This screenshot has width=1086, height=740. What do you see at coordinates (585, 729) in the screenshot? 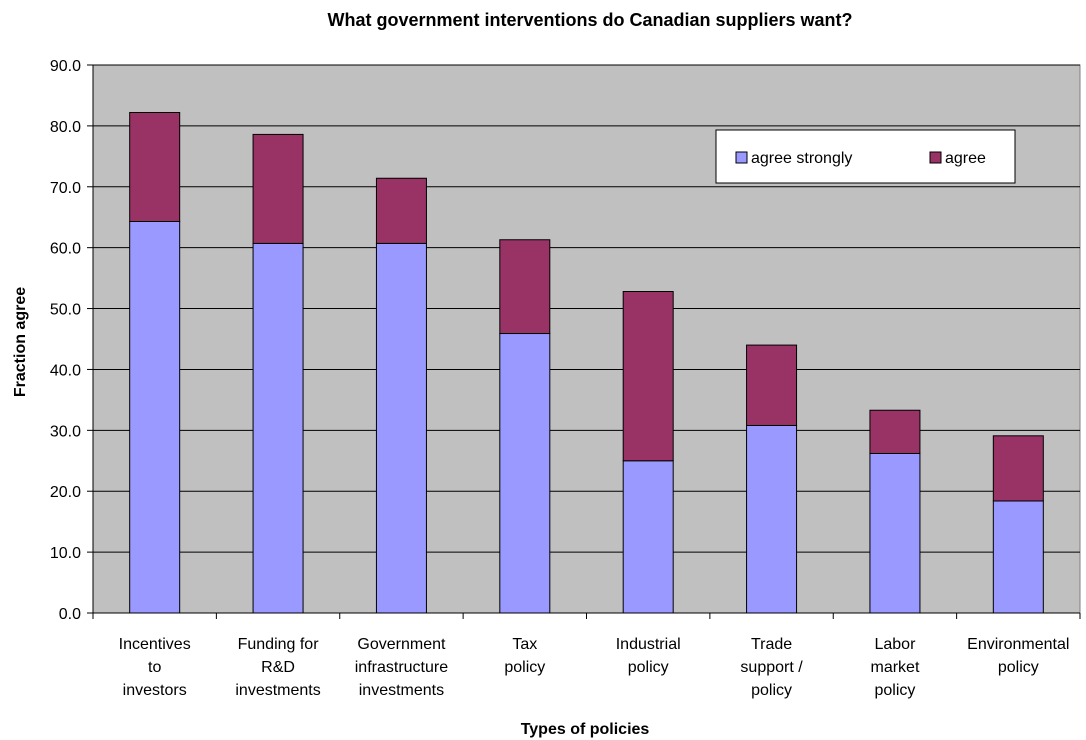
I see `x-axis-title: Types of policies` at bounding box center [585, 729].